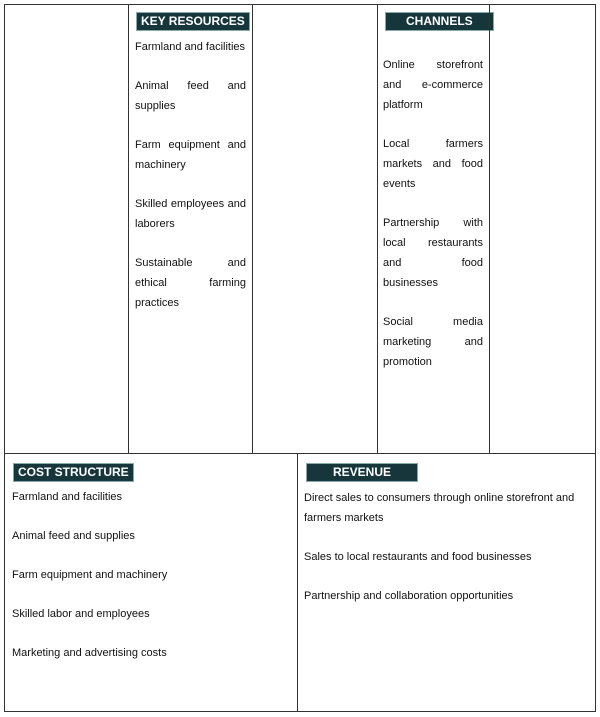 The image size is (600, 717). I want to click on channels-header: CHANNELS, so click(439, 21).